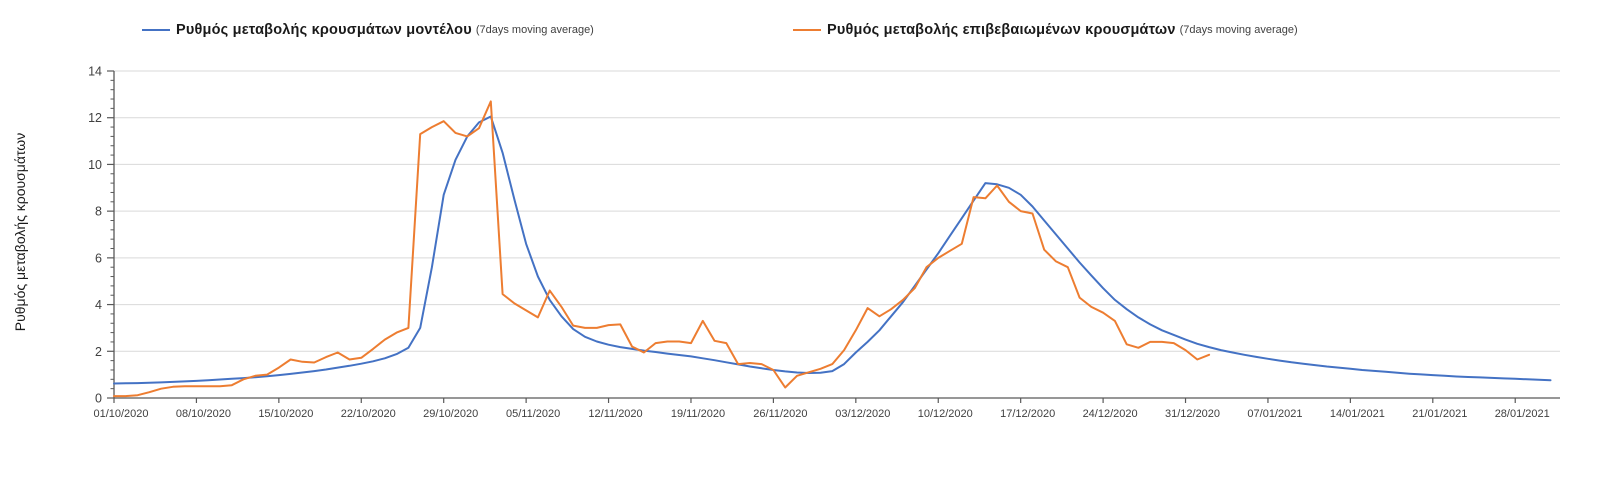  Describe the element at coordinates (98, 399) in the screenshot. I see `y-tick-label: 0` at that location.